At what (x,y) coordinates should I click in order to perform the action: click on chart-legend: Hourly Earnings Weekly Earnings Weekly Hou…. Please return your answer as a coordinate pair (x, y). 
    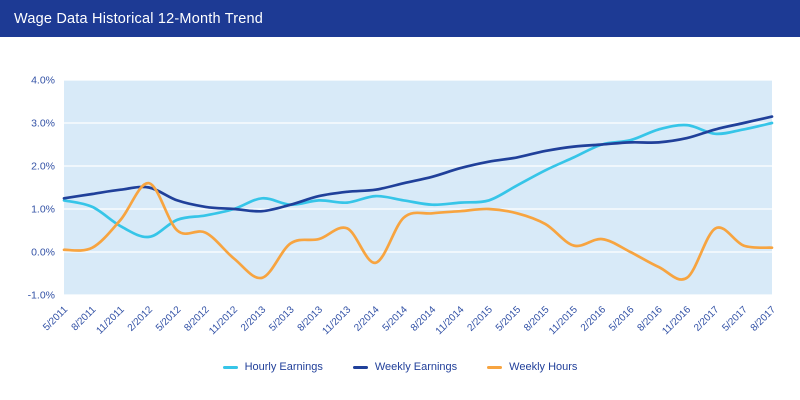
    Looking at the image, I should click on (400, 367).